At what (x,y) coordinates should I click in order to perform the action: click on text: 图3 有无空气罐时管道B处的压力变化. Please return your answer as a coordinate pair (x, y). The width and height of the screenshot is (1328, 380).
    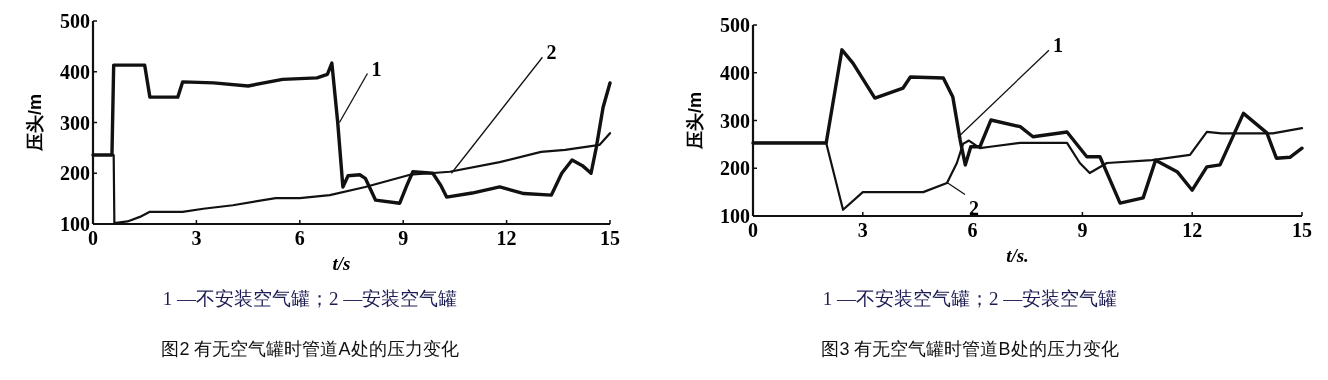
    Looking at the image, I should click on (970, 349).